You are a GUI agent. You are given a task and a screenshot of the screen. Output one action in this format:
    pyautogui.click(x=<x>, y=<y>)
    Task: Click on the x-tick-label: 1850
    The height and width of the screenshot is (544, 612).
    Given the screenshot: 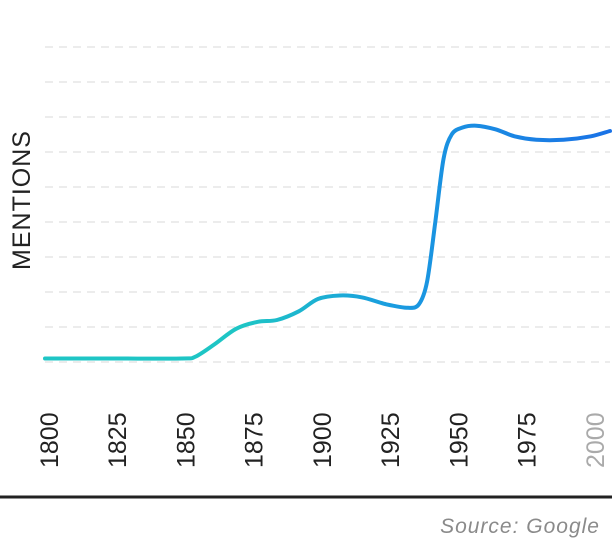 What is the action you would take?
    pyautogui.click(x=187, y=440)
    